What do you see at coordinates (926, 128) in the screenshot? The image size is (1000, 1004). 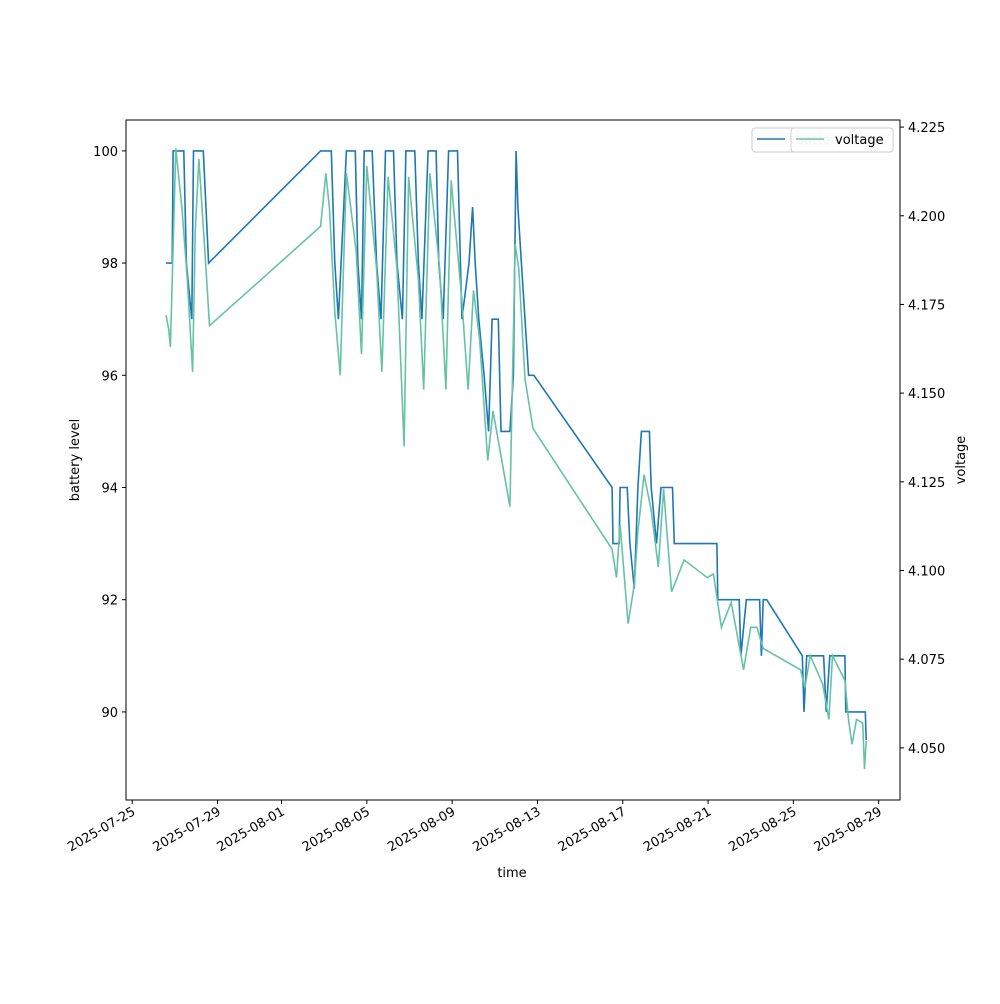 I see `y2-tick-label: 4.225` at bounding box center [926, 128].